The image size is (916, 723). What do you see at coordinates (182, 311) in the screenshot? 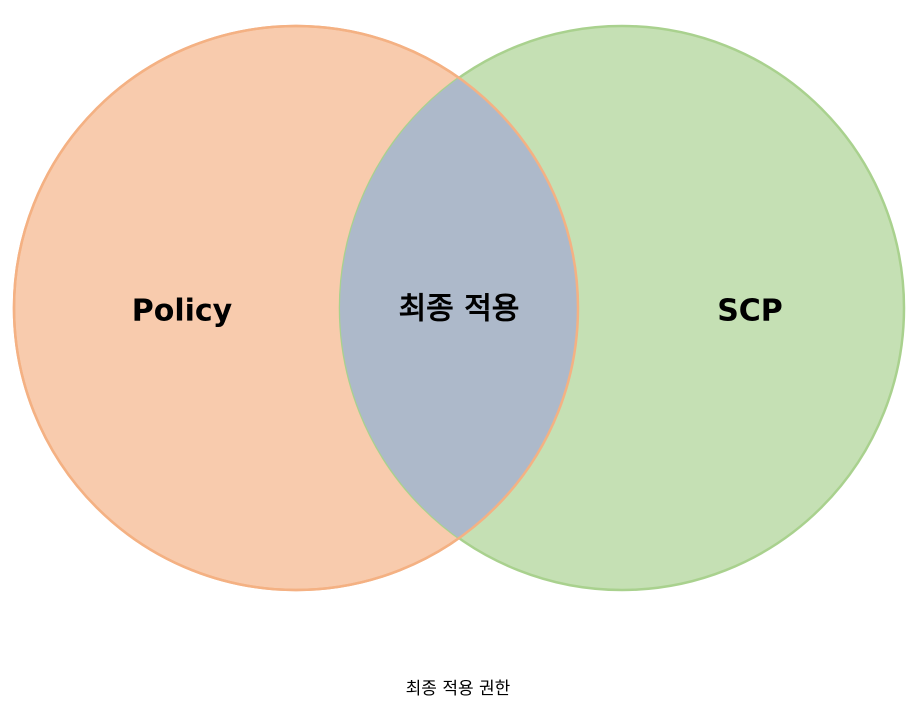
I see `policy-label: Policy` at bounding box center [182, 311].